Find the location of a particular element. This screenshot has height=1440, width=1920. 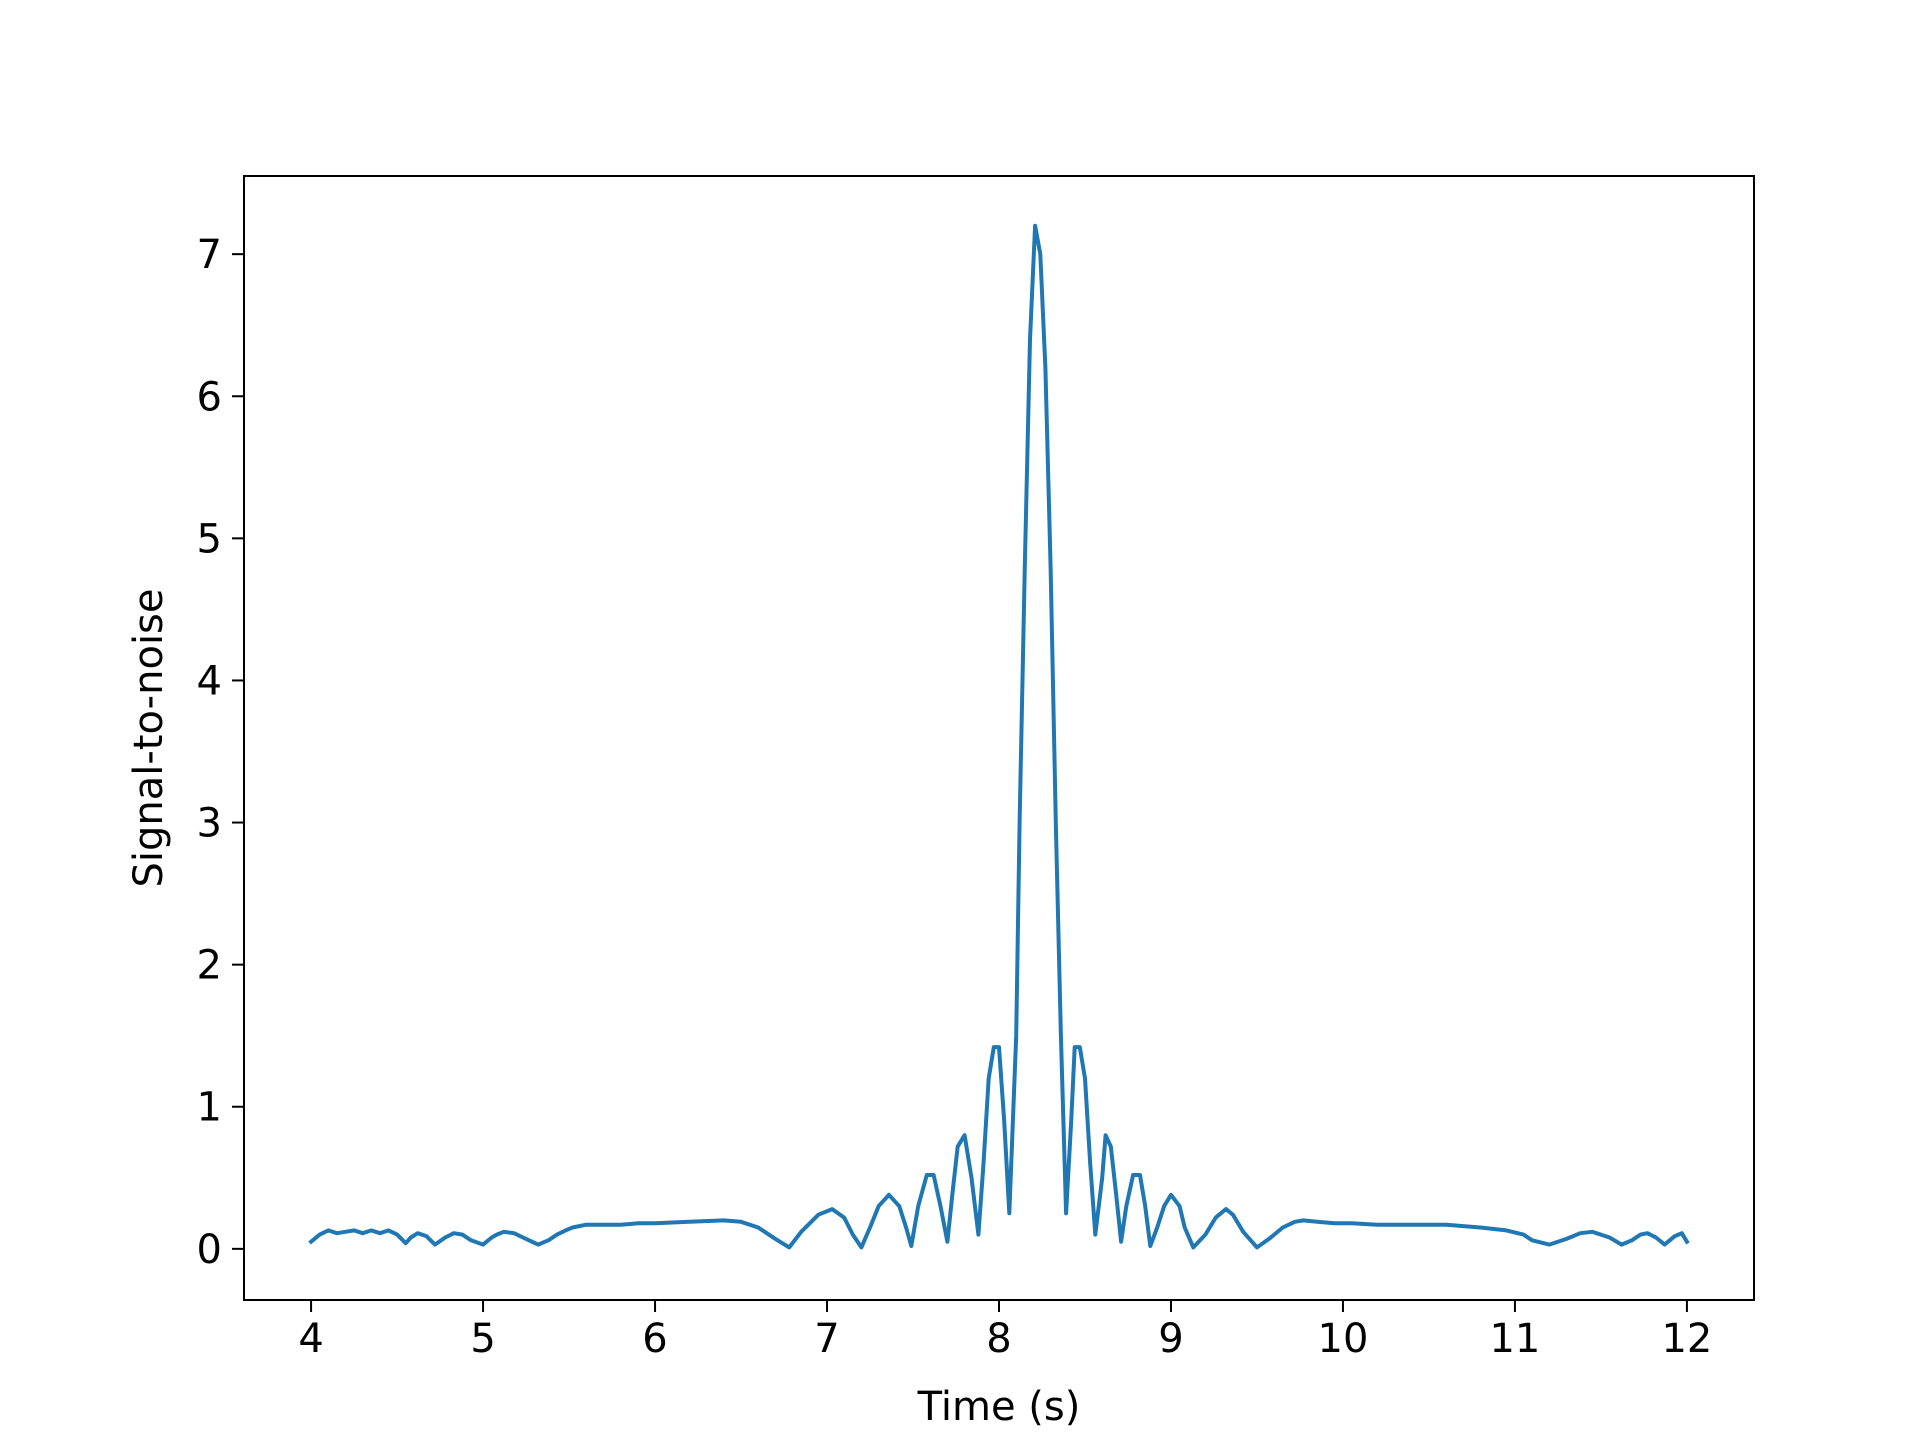

y-tick-label: 4 is located at coordinates (209, 681).